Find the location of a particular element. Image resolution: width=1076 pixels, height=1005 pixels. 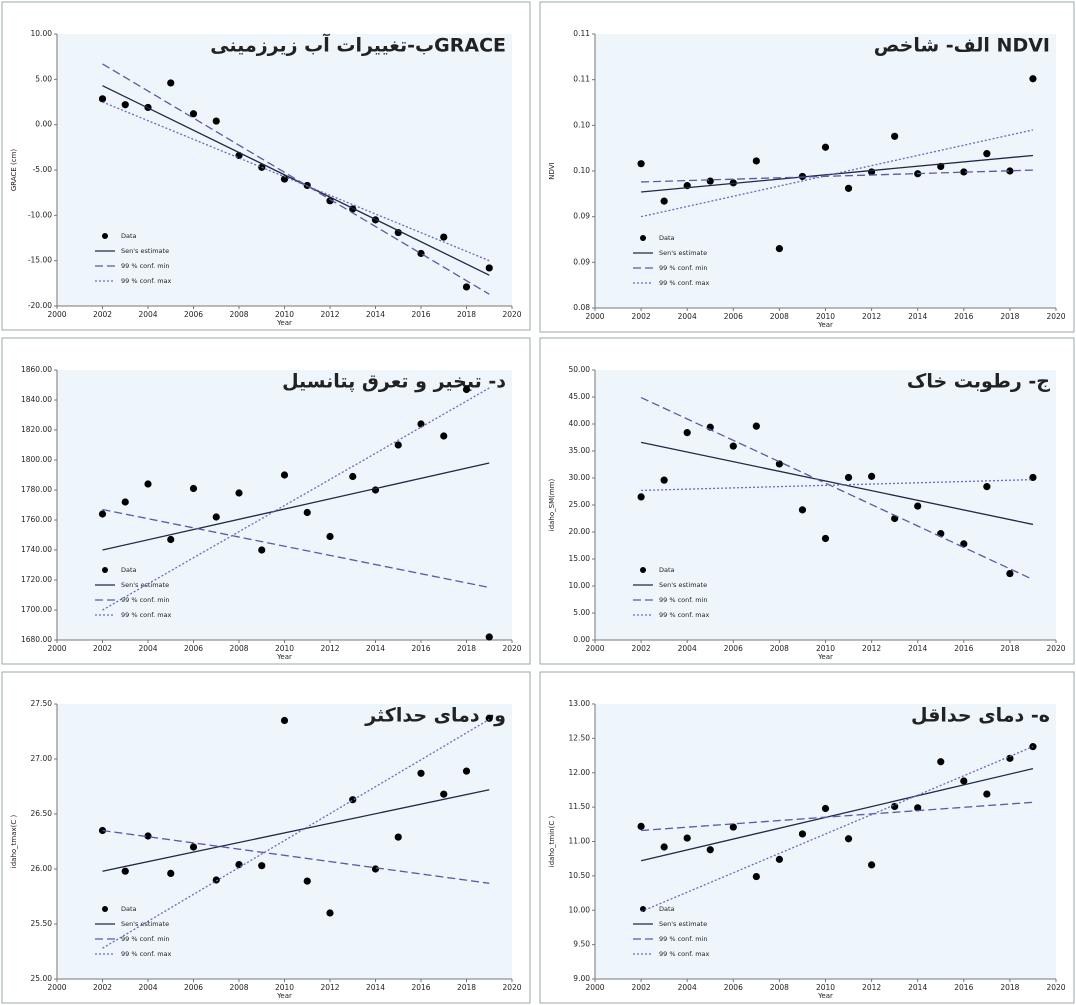

y-tick-label: 10.00 is located at coordinates (42, 33).